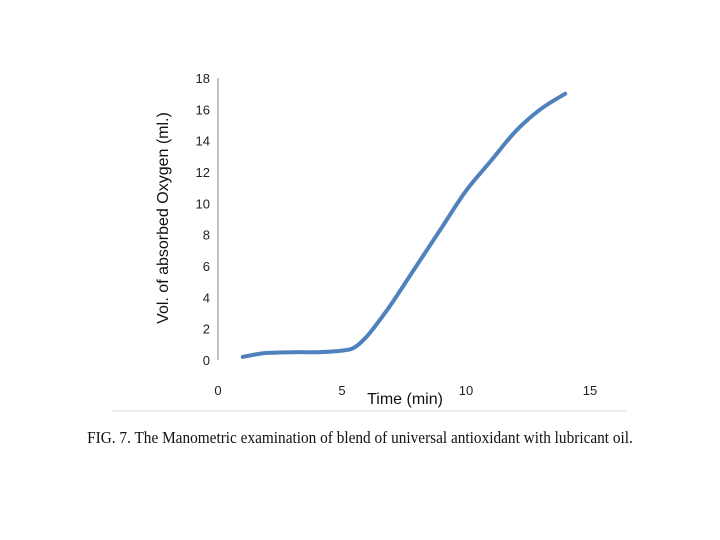 This screenshot has width=720, height=540. Describe the element at coordinates (206, 360) in the screenshot. I see `y-tick-label: 0` at that location.